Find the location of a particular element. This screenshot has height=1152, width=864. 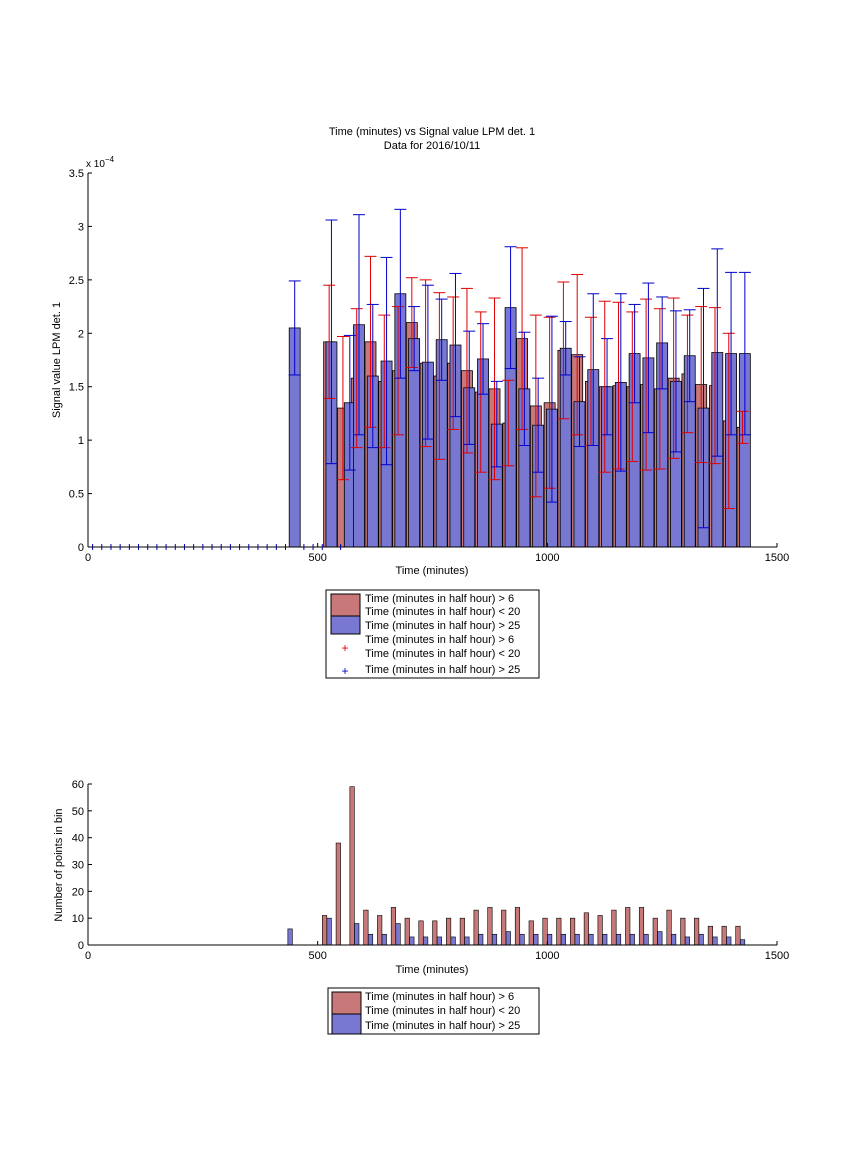

legend-label-red-1: Time (minutes in half hour) > 6 is located at coordinates (439, 997).